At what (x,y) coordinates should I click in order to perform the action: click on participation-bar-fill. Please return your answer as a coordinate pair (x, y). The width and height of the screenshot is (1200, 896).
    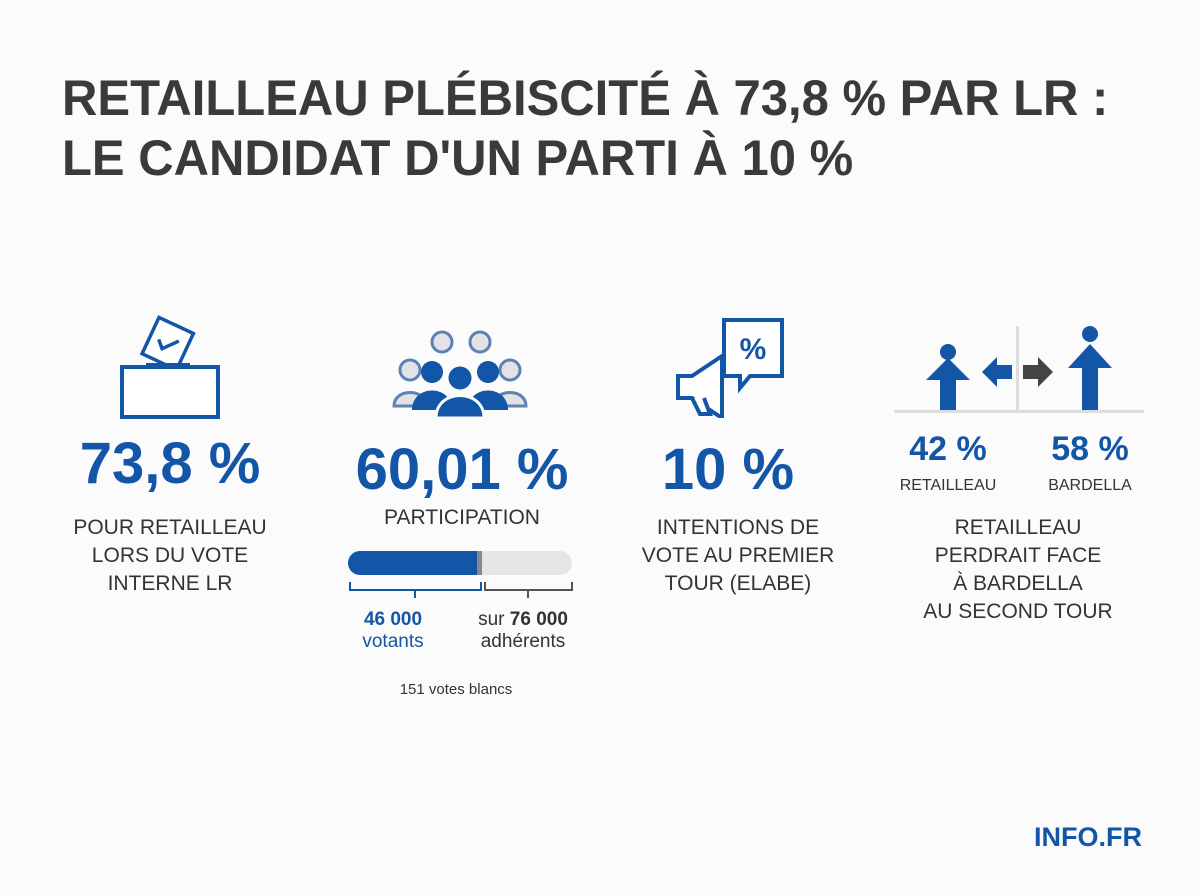
    Looking at the image, I should click on (415, 563).